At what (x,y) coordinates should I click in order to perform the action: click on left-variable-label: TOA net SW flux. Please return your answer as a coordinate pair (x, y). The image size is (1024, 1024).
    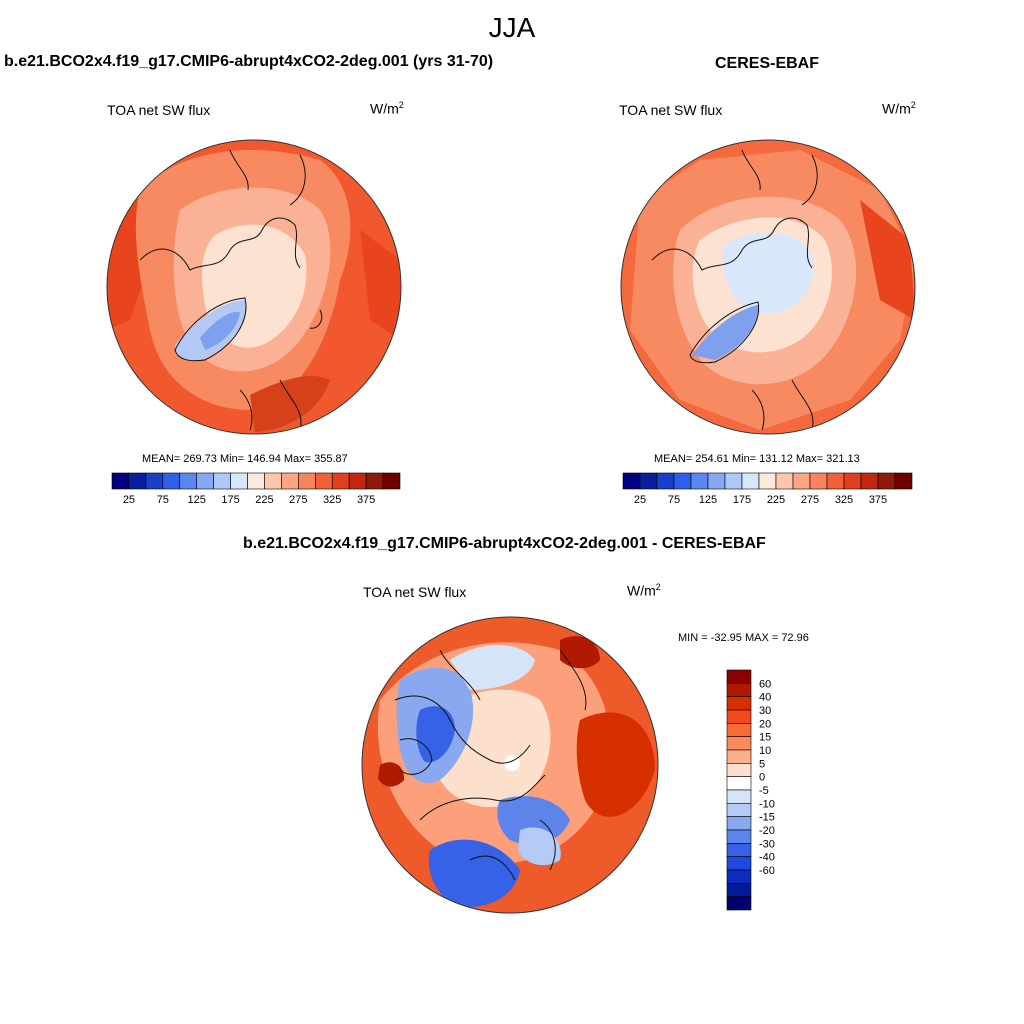
    Looking at the image, I should click on (159, 110).